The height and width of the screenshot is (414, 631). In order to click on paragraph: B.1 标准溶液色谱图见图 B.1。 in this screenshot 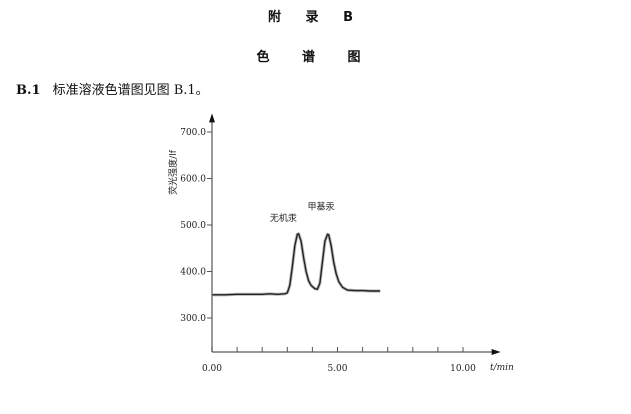, I will do `click(112, 88)`.